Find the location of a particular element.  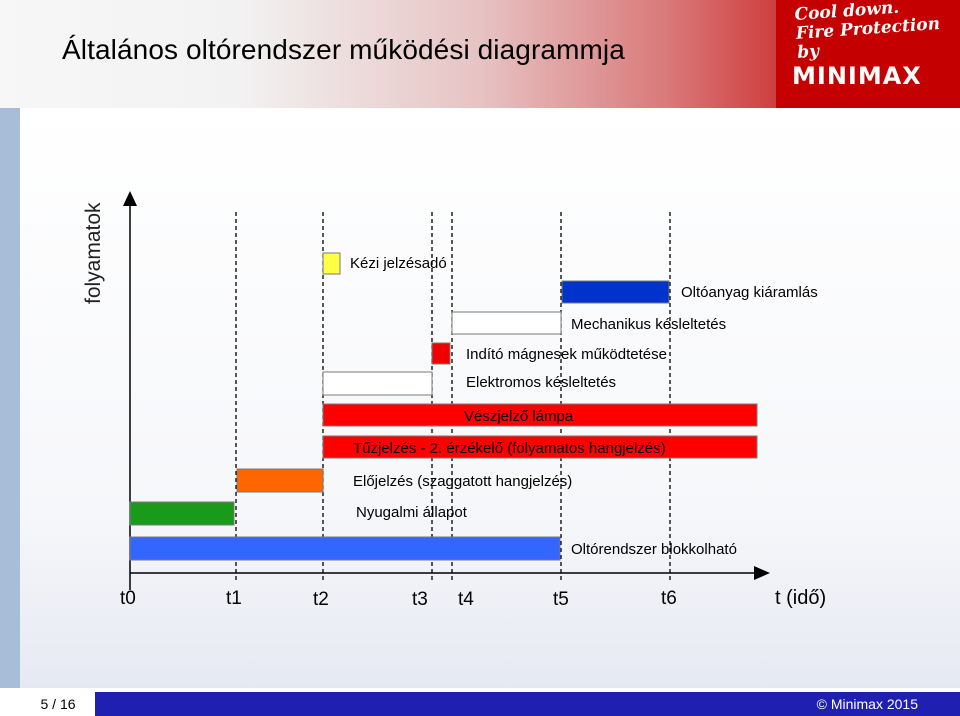

minimax-logo: Cool down. Fire Protection by MINIMAX is located at coordinates (868, 54).